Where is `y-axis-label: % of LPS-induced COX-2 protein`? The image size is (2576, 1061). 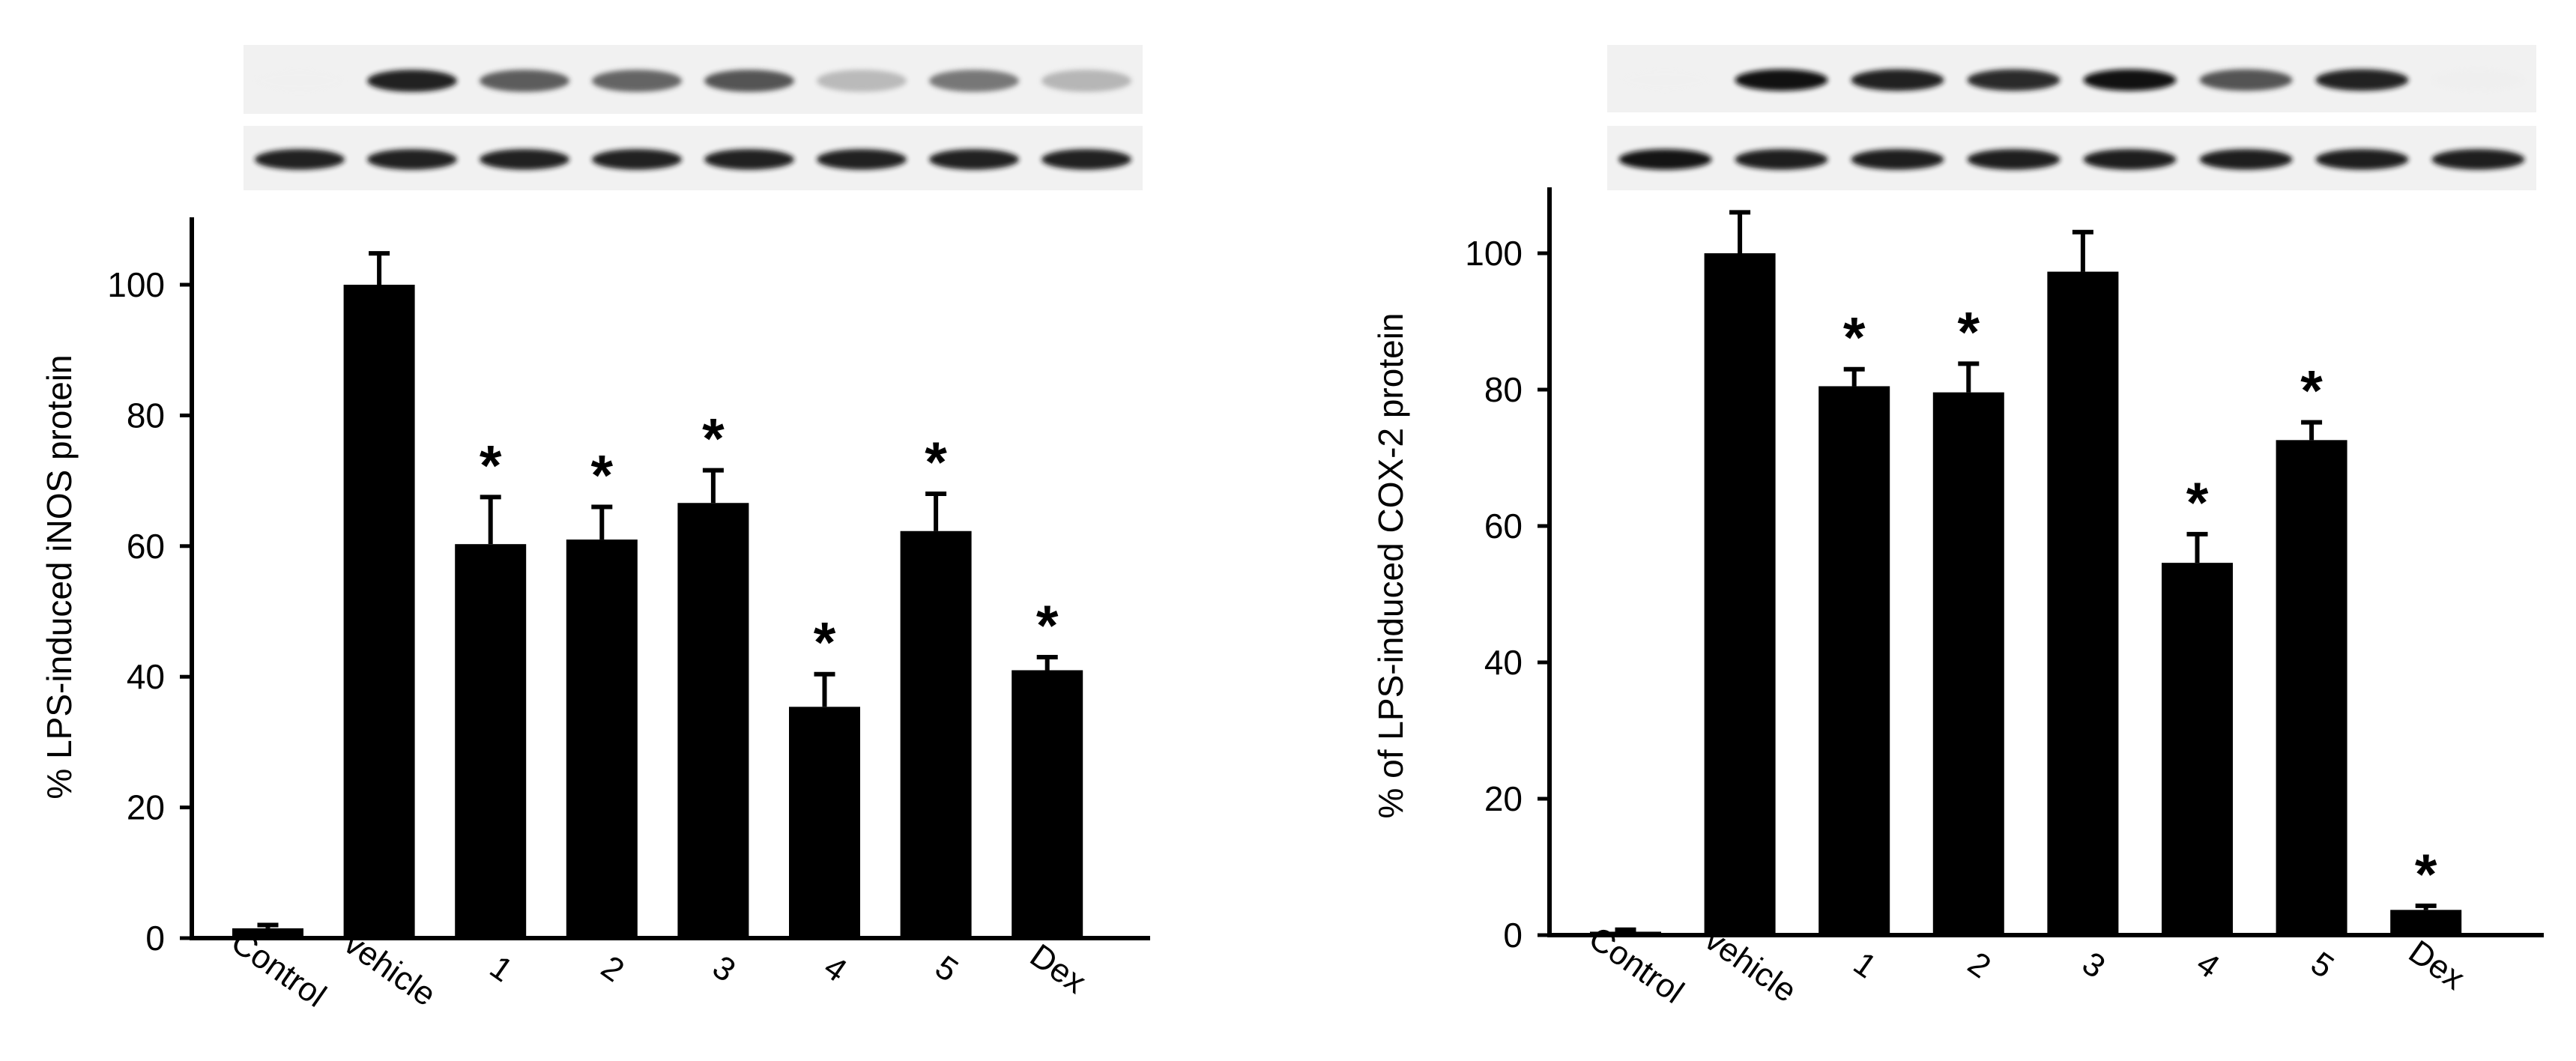 y-axis-label: % of LPS-induced COX-2 protein is located at coordinates (1390, 565).